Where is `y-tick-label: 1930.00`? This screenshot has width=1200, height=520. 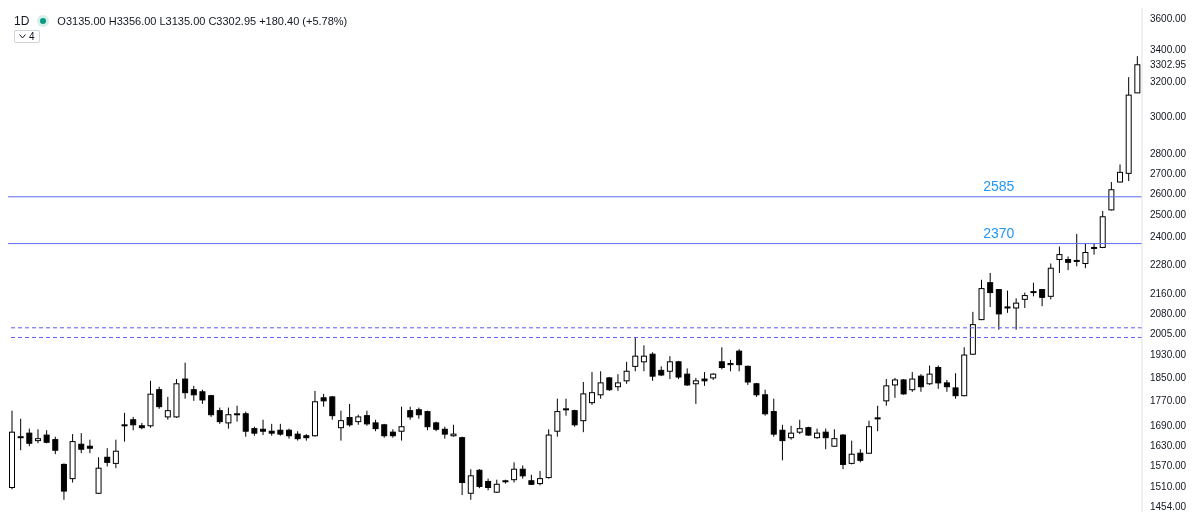 y-tick-label: 1930.00 is located at coordinates (1168, 354).